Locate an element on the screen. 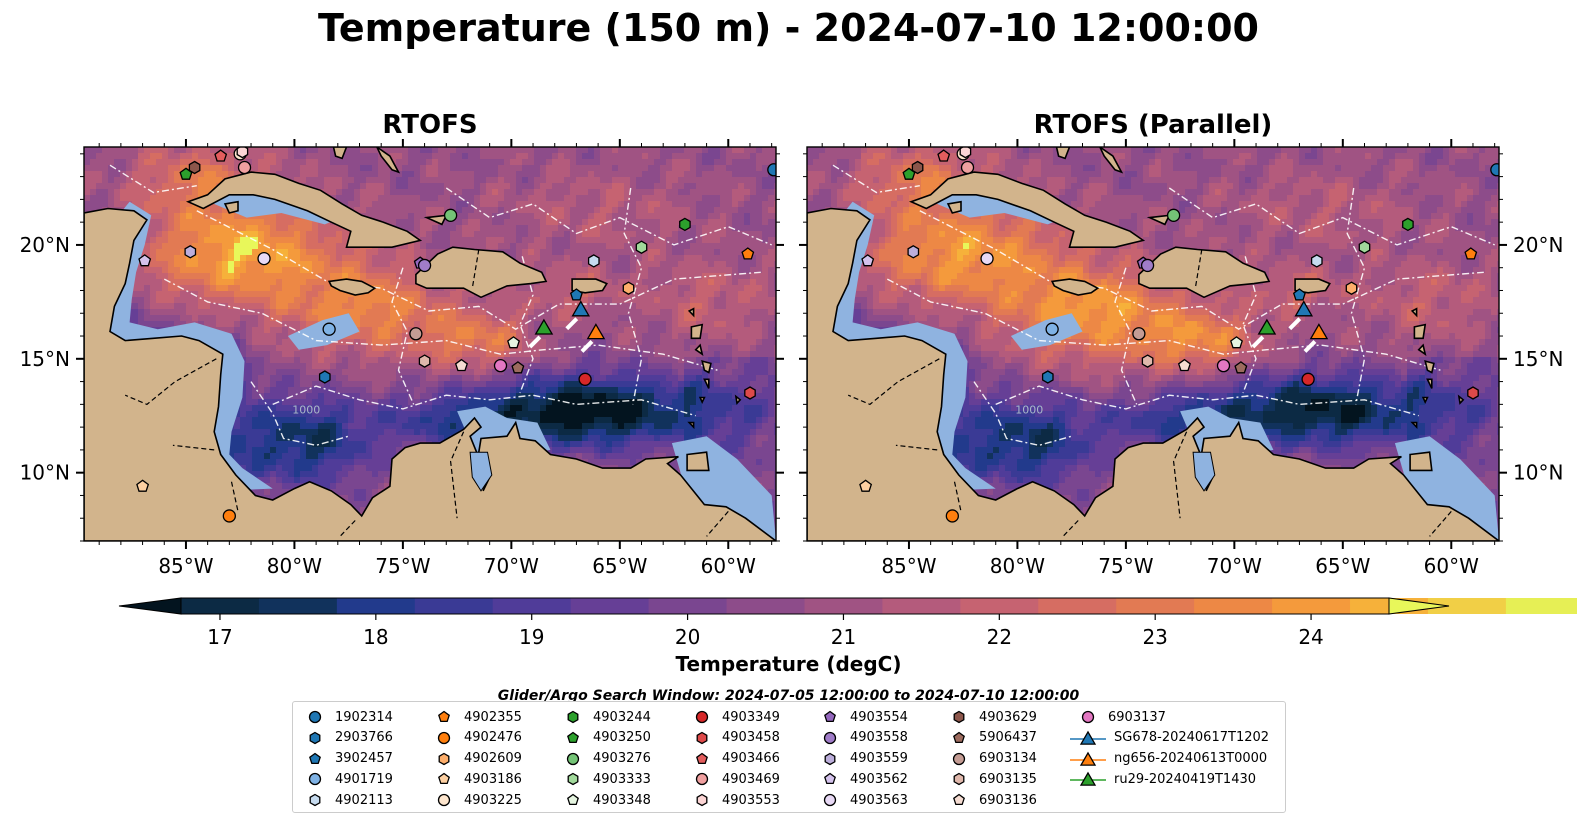  legend-entry: 4902476 is located at coordinates (473, 738).